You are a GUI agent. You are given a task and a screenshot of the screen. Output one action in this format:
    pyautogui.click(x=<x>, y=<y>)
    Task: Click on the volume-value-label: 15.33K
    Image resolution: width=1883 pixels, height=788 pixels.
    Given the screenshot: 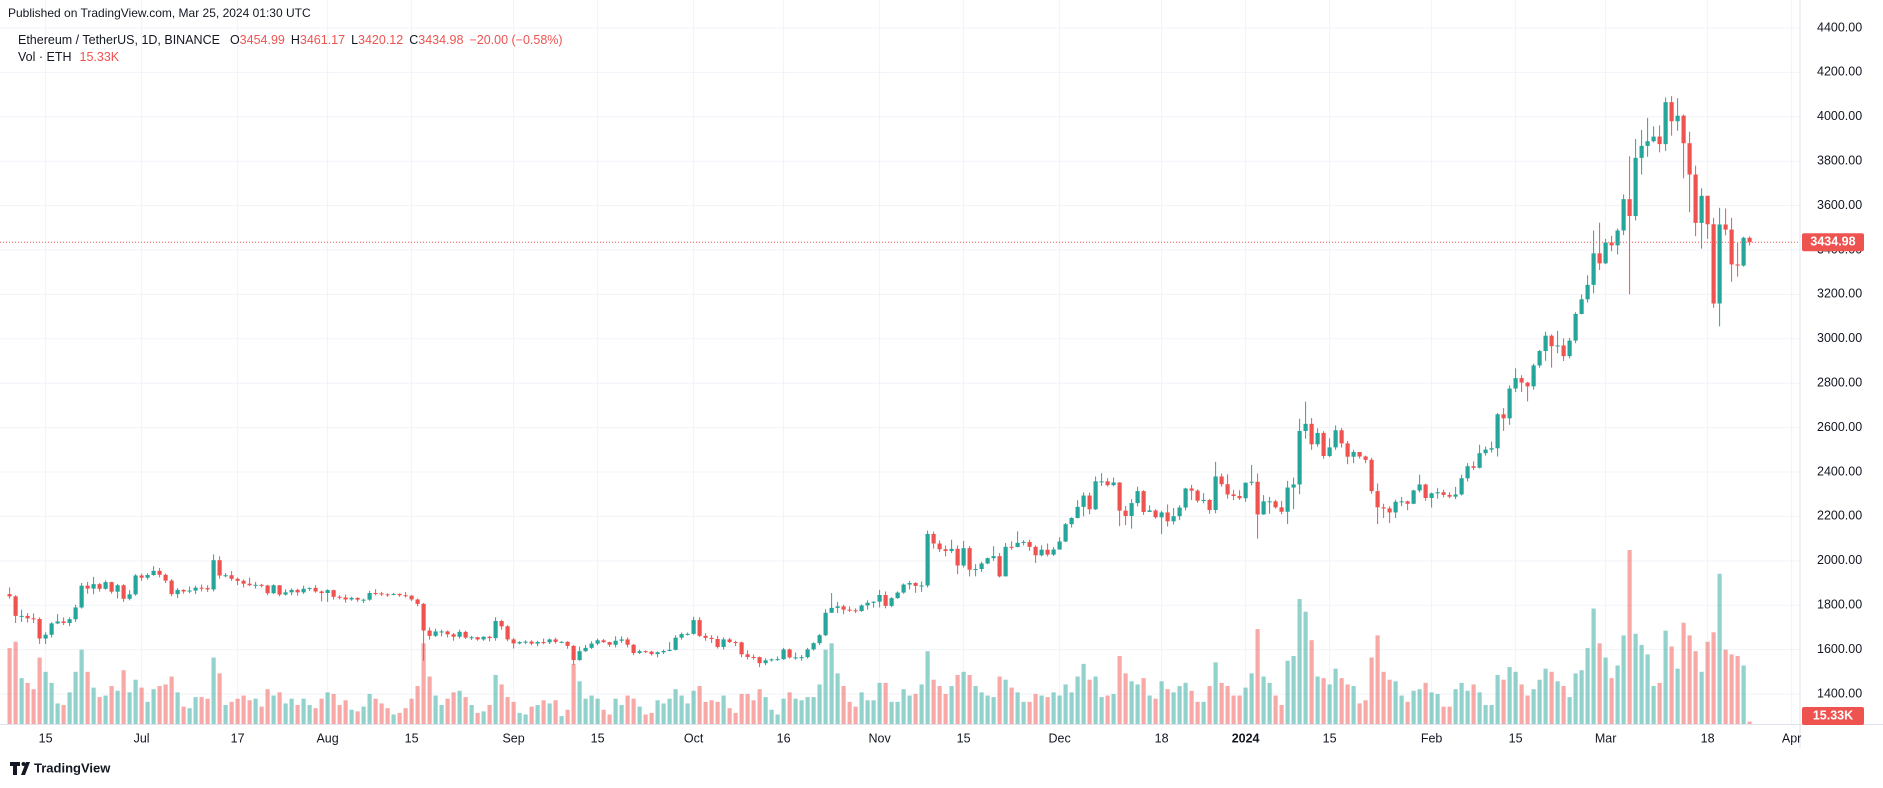 What is the action you would take?
    pyautogui.click(x=1833, y=715)
    